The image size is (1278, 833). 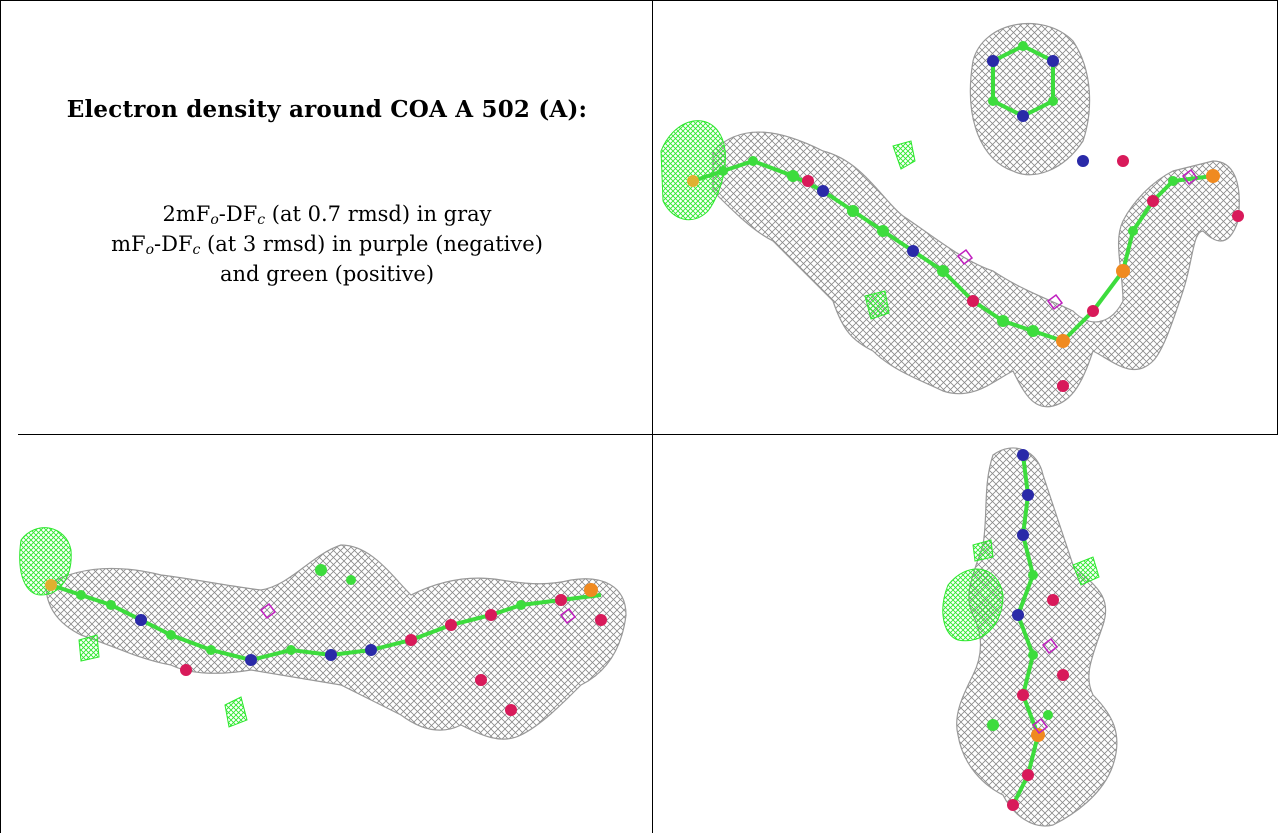 I want to click on legend-2mfo-mid: -DF, so click(x=238, y=214).